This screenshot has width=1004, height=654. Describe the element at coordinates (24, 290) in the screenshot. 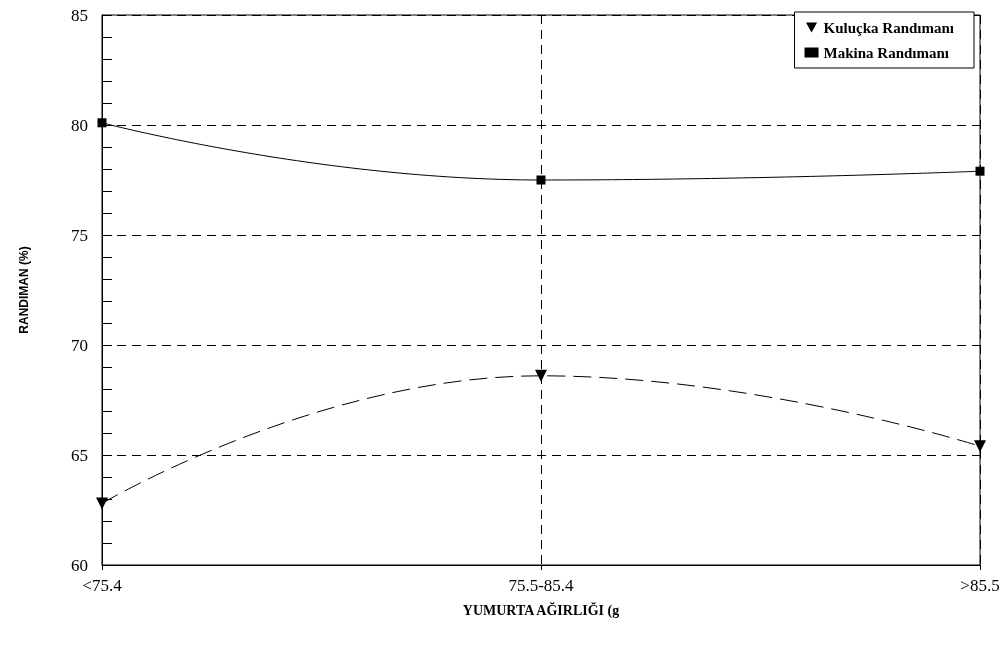

I see `y-axis-title: RANDIMAN (%)` at that location.